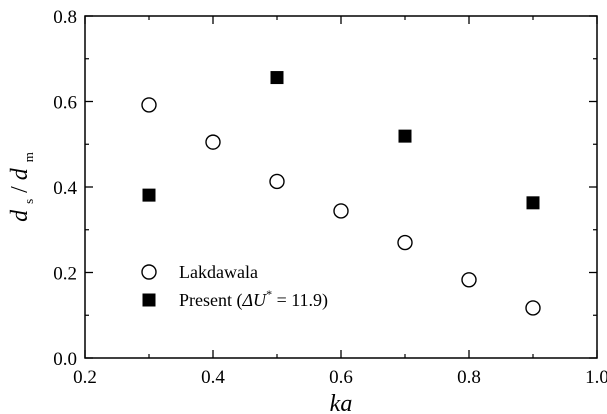 The width and height of the screenshot is (607, 414). I want to click on y-tick-label: 0.0, so click(65, 359).